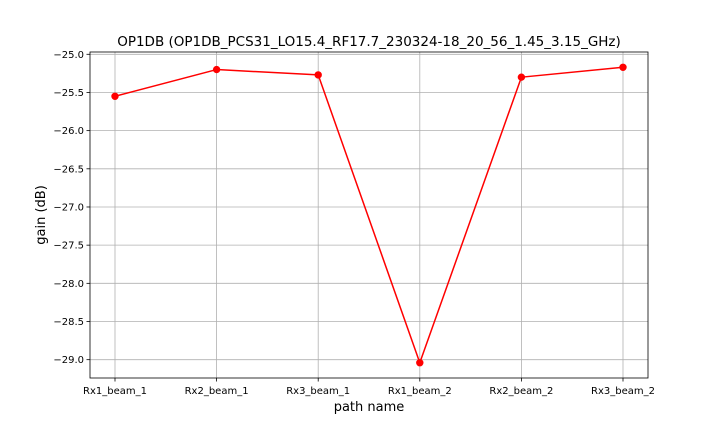 The image size is (720, 432). I want to click on y-tick-label: −27.5, so click(68, 246).